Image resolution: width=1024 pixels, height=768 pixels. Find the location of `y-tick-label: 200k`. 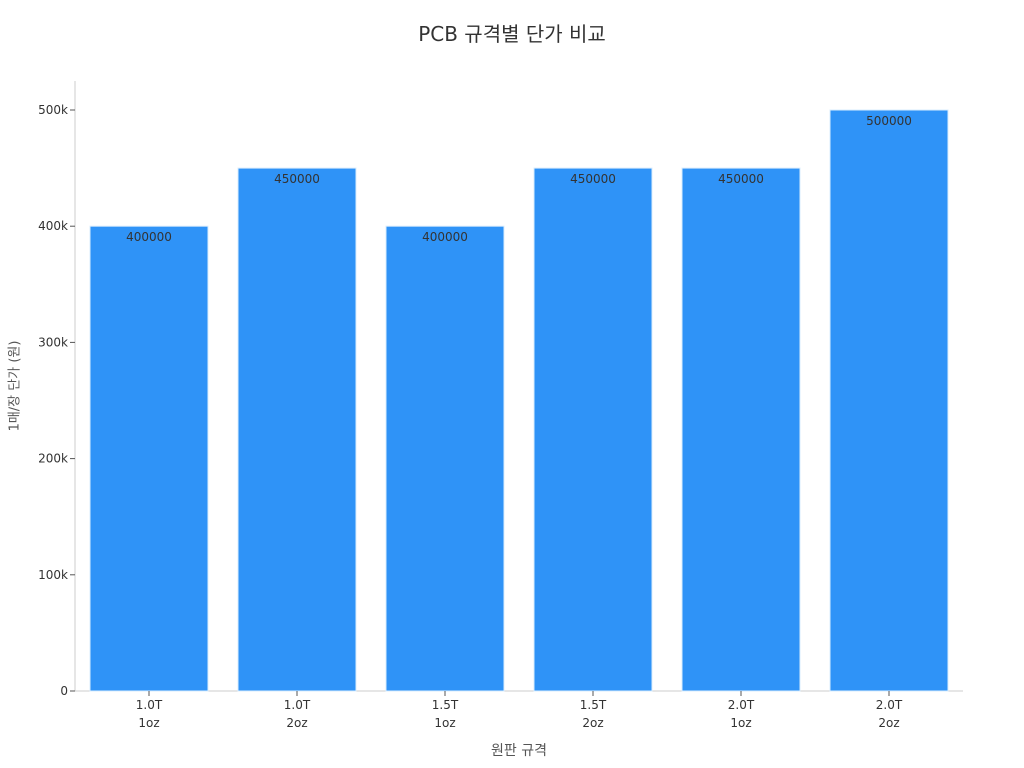

y-tick-label: 200k is located at coordinates (53, 459).